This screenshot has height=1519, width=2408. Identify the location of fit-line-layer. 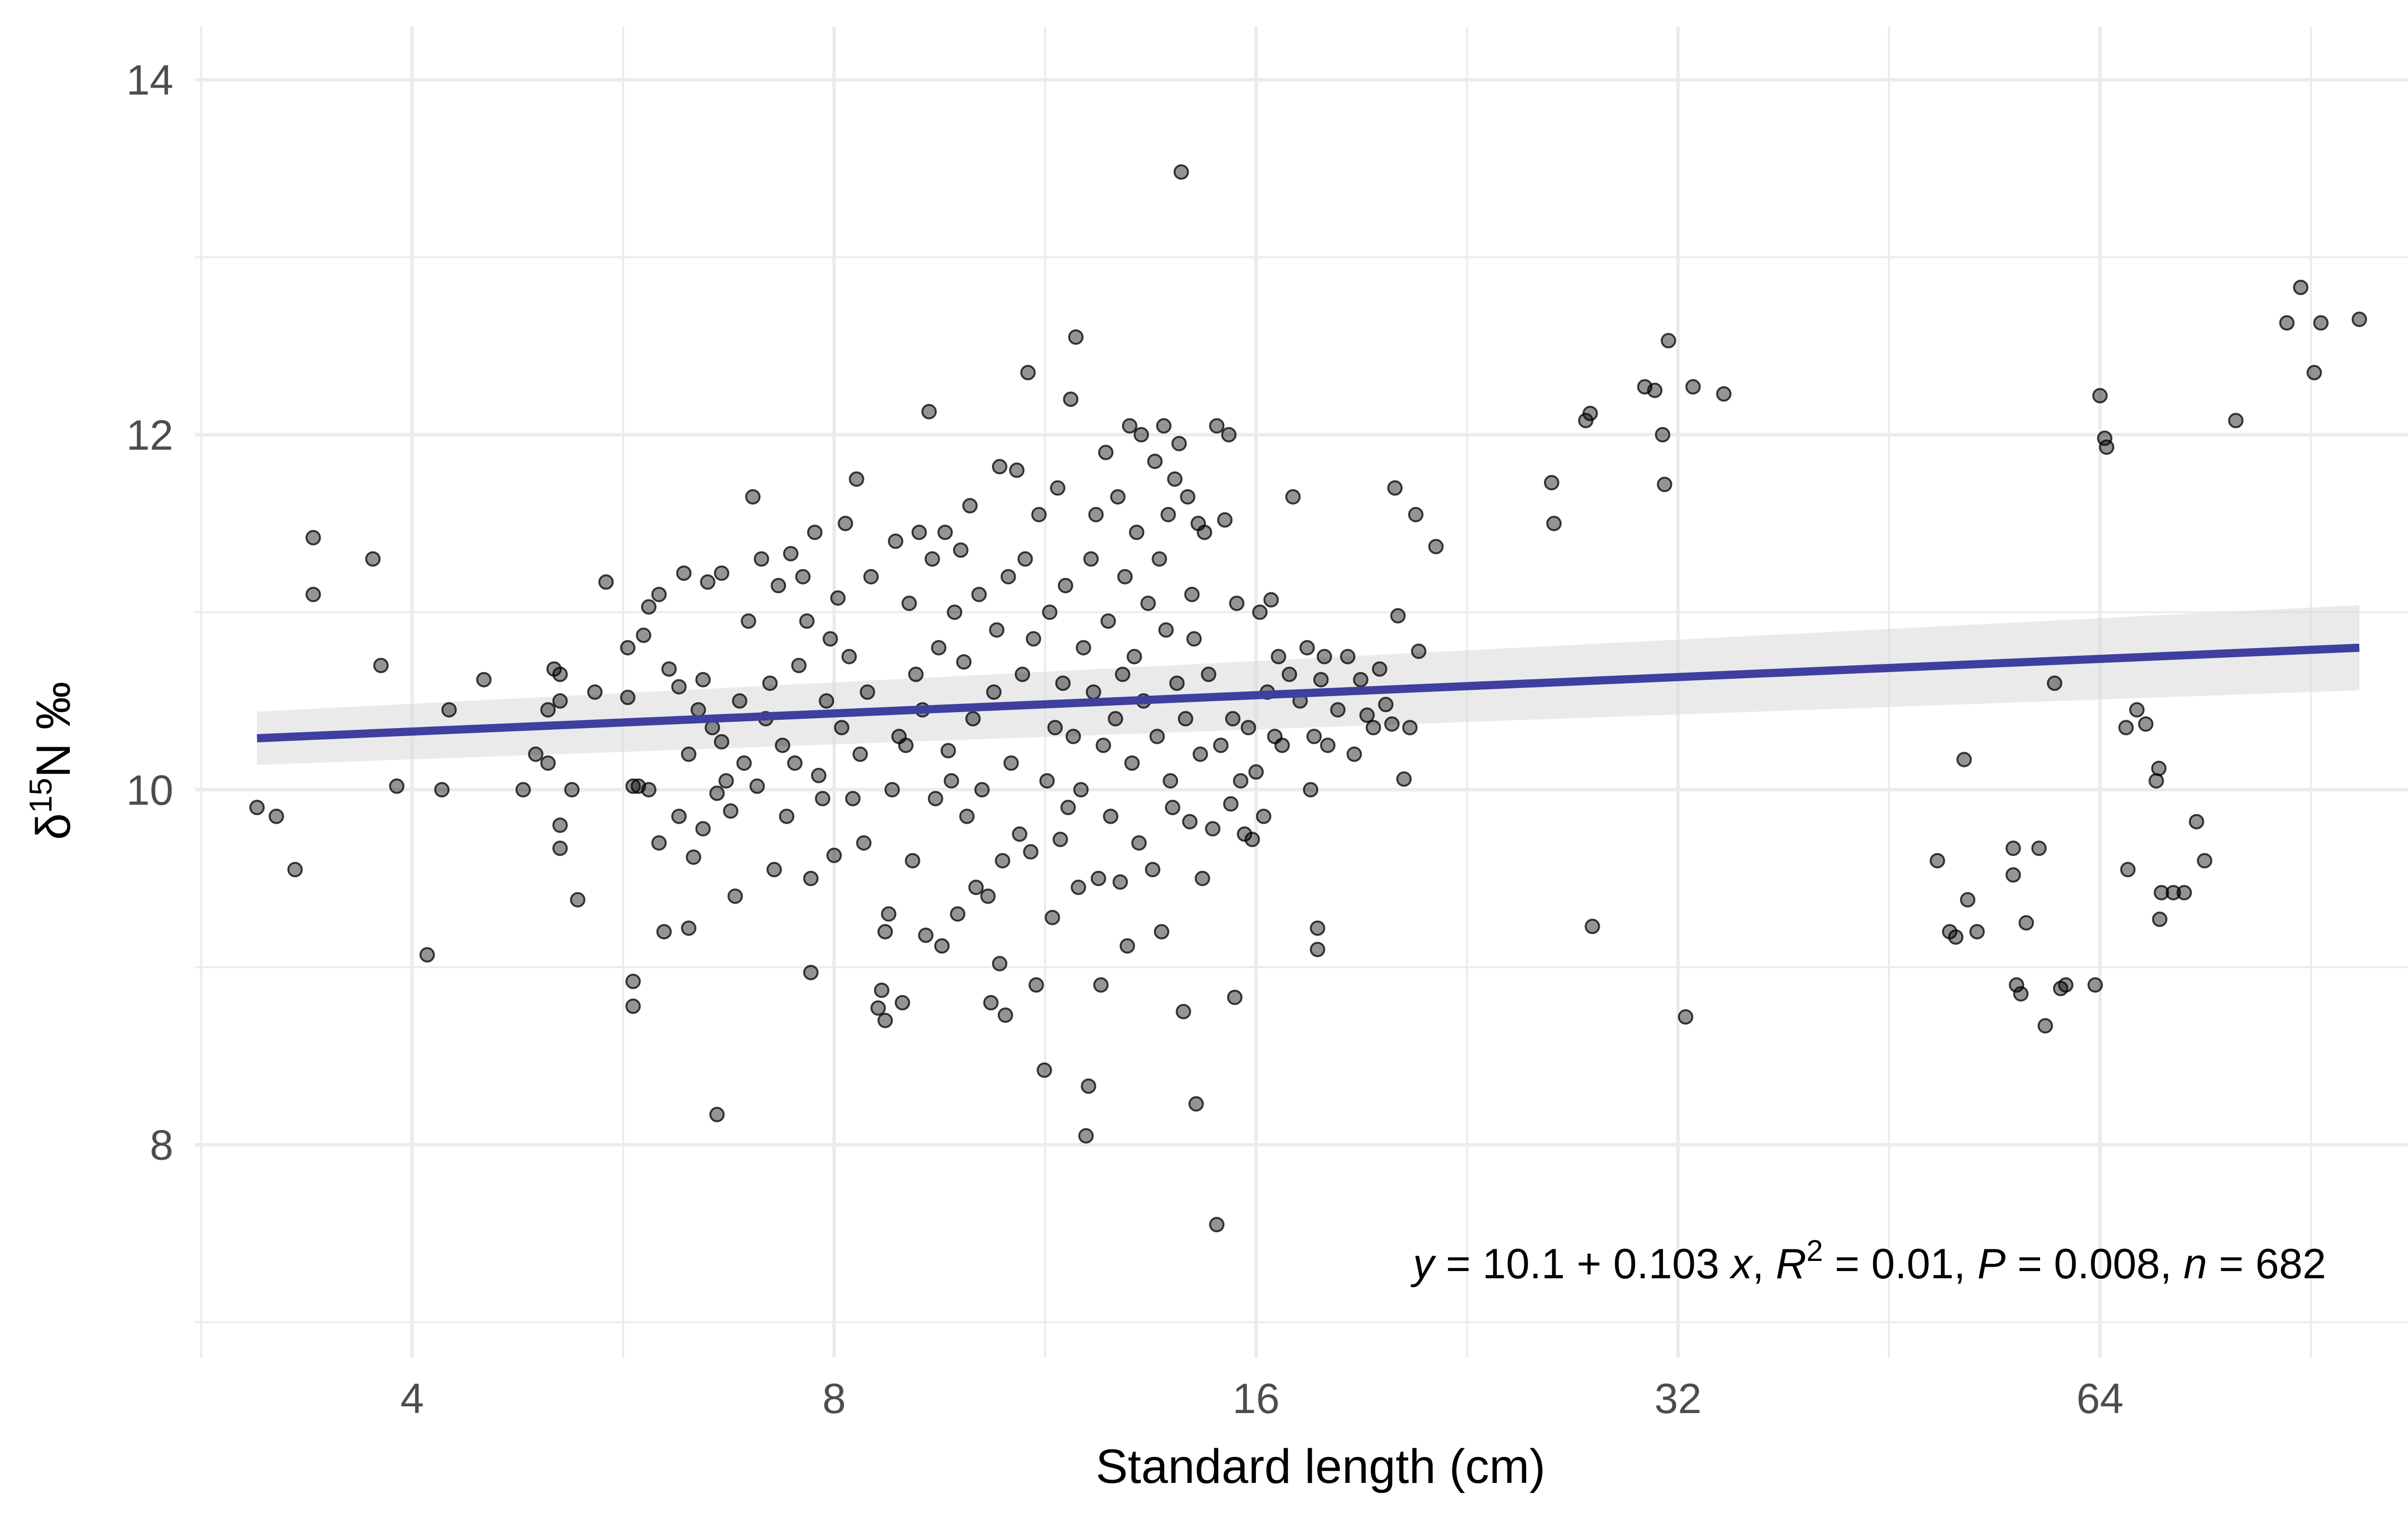
(1308, 693).